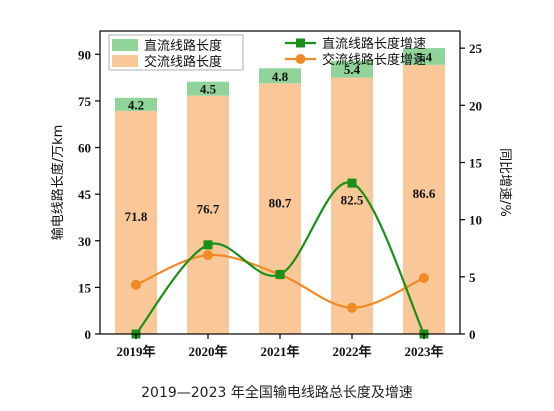 This screenshot has height=411, width=554. What do you see at coordinates (504, 182) in the screenshot?
I see `y2-axis-title: 同比增速/%` at bounding box center [504, 182].